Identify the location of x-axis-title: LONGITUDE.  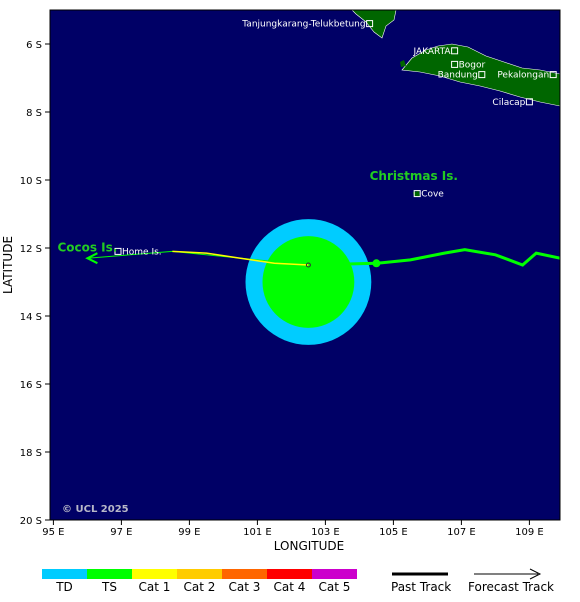
(309, 546).